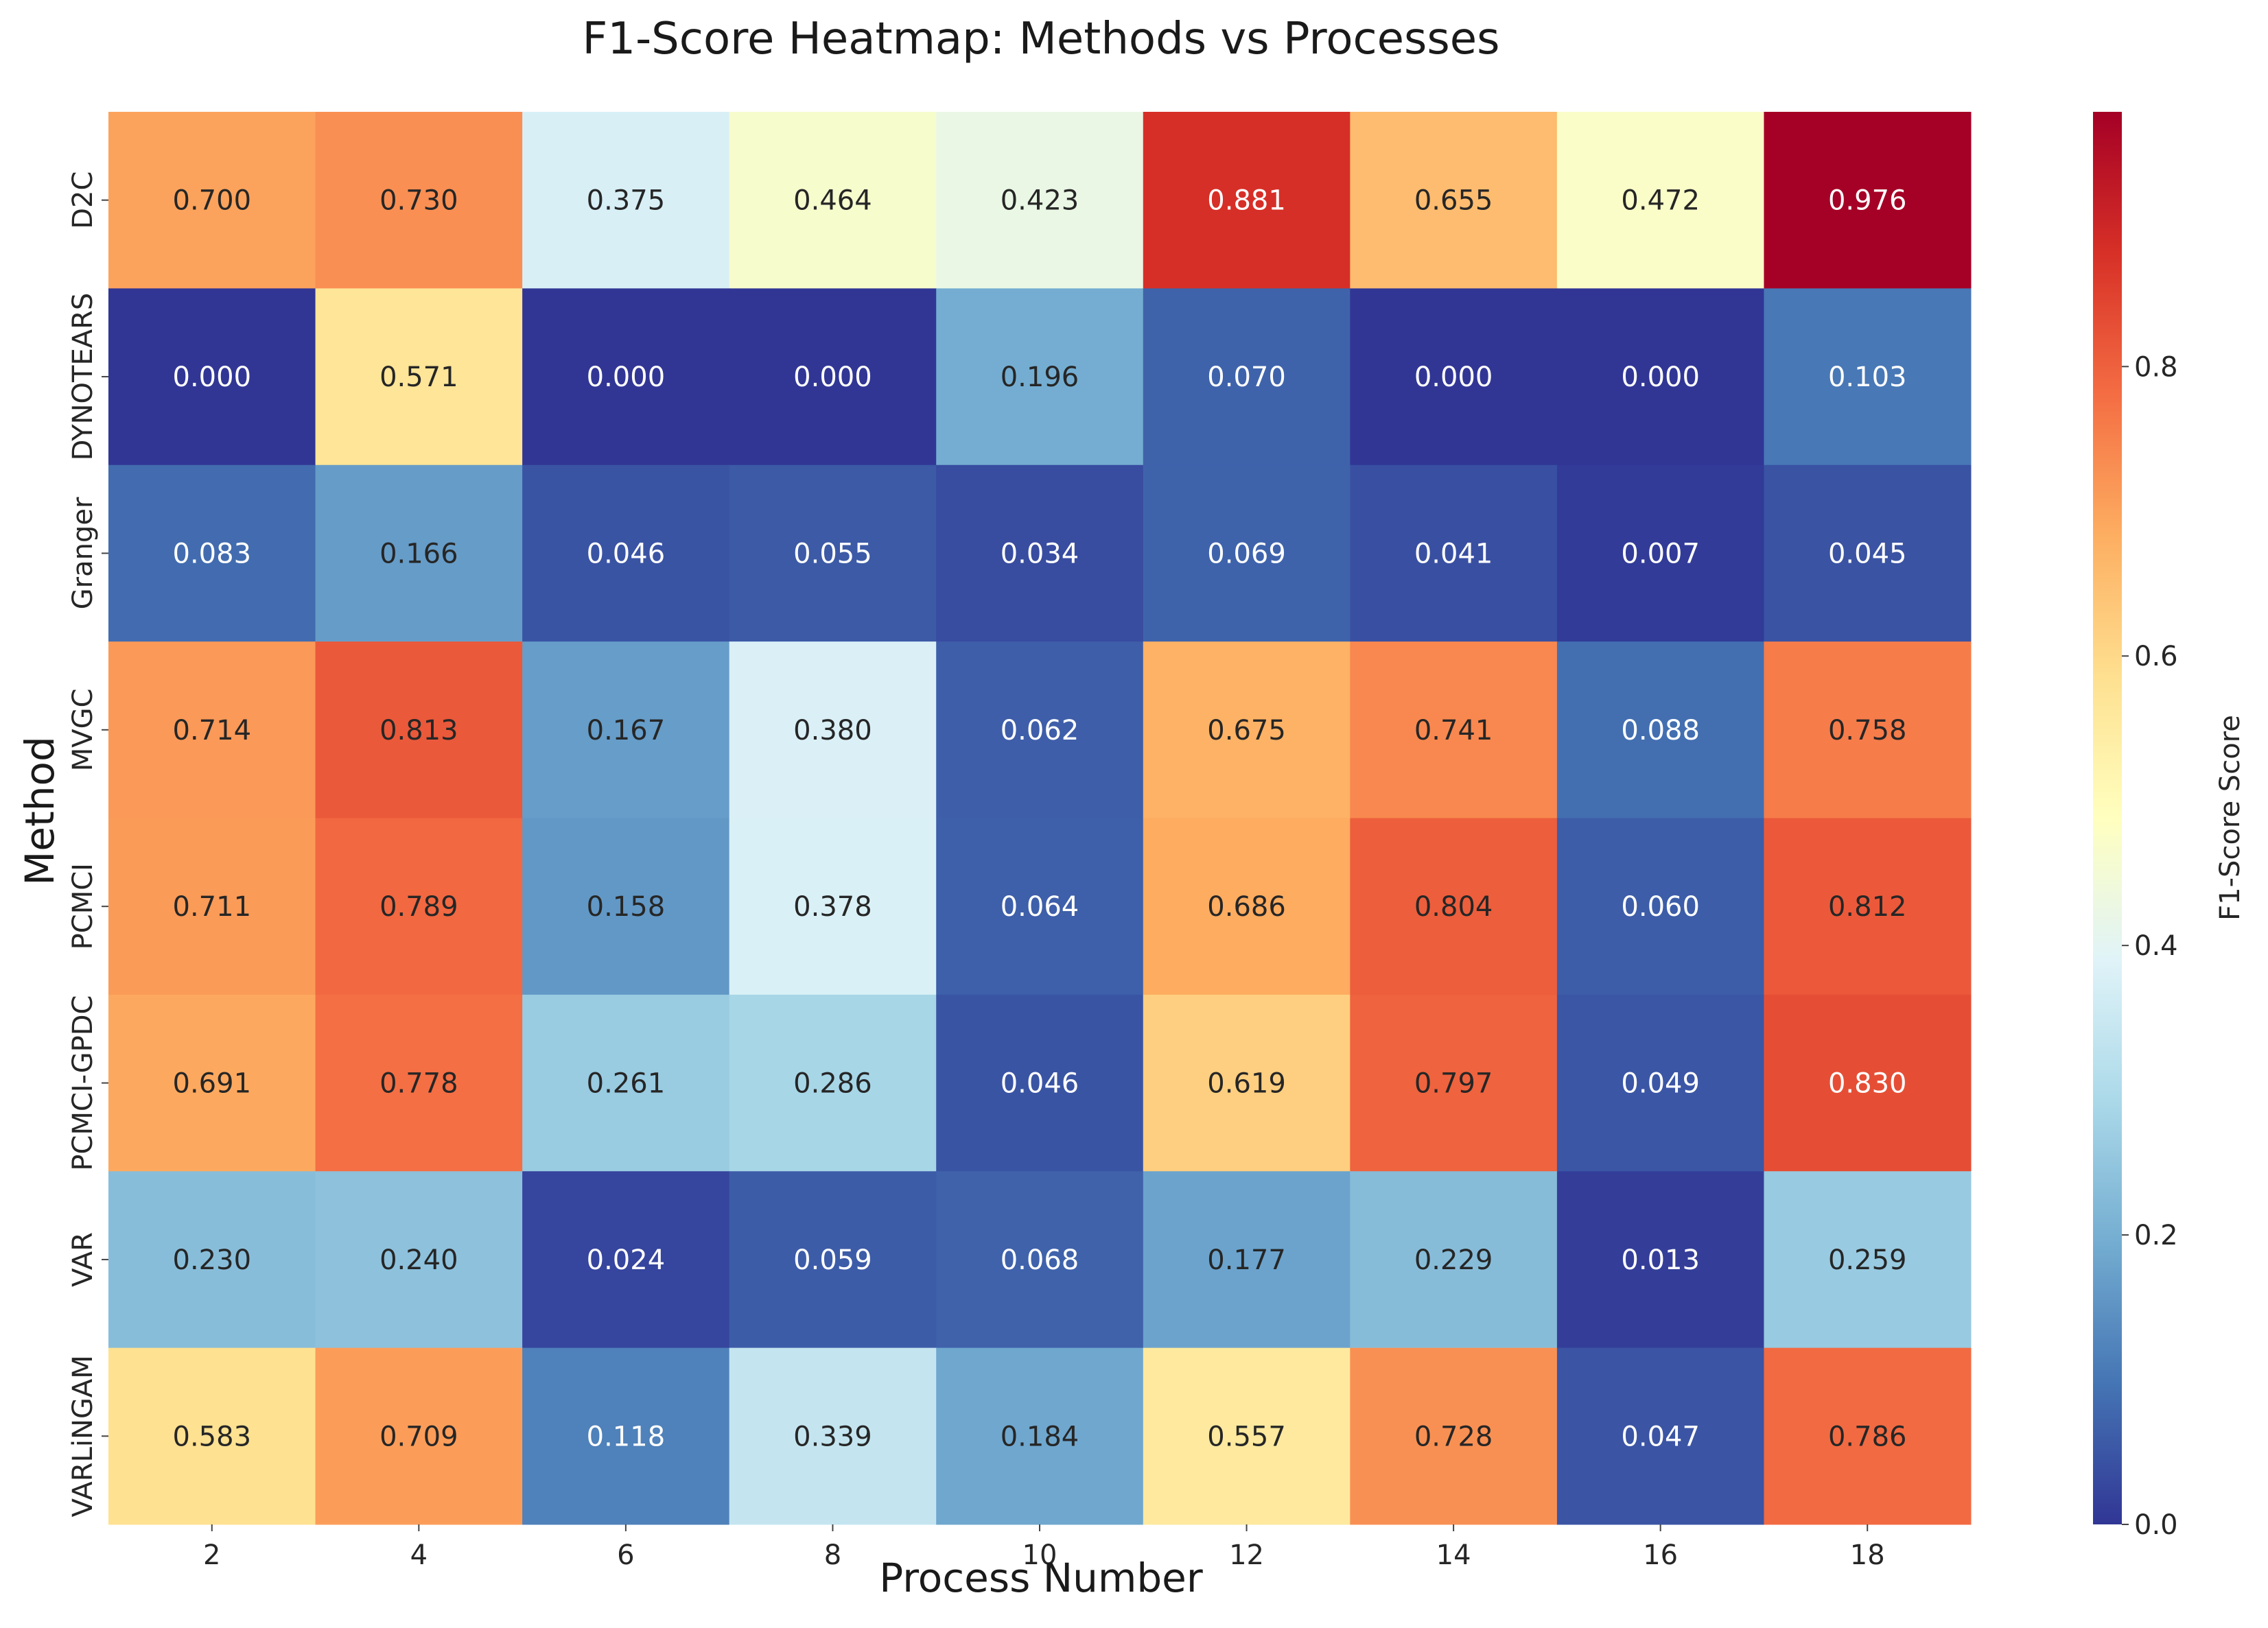 The height and width of the screenshot is (1628, 2268). Describe the element at coordinates (1660, 1437) in the screenshot. I see `cell-value-label: 0.047` at that location.